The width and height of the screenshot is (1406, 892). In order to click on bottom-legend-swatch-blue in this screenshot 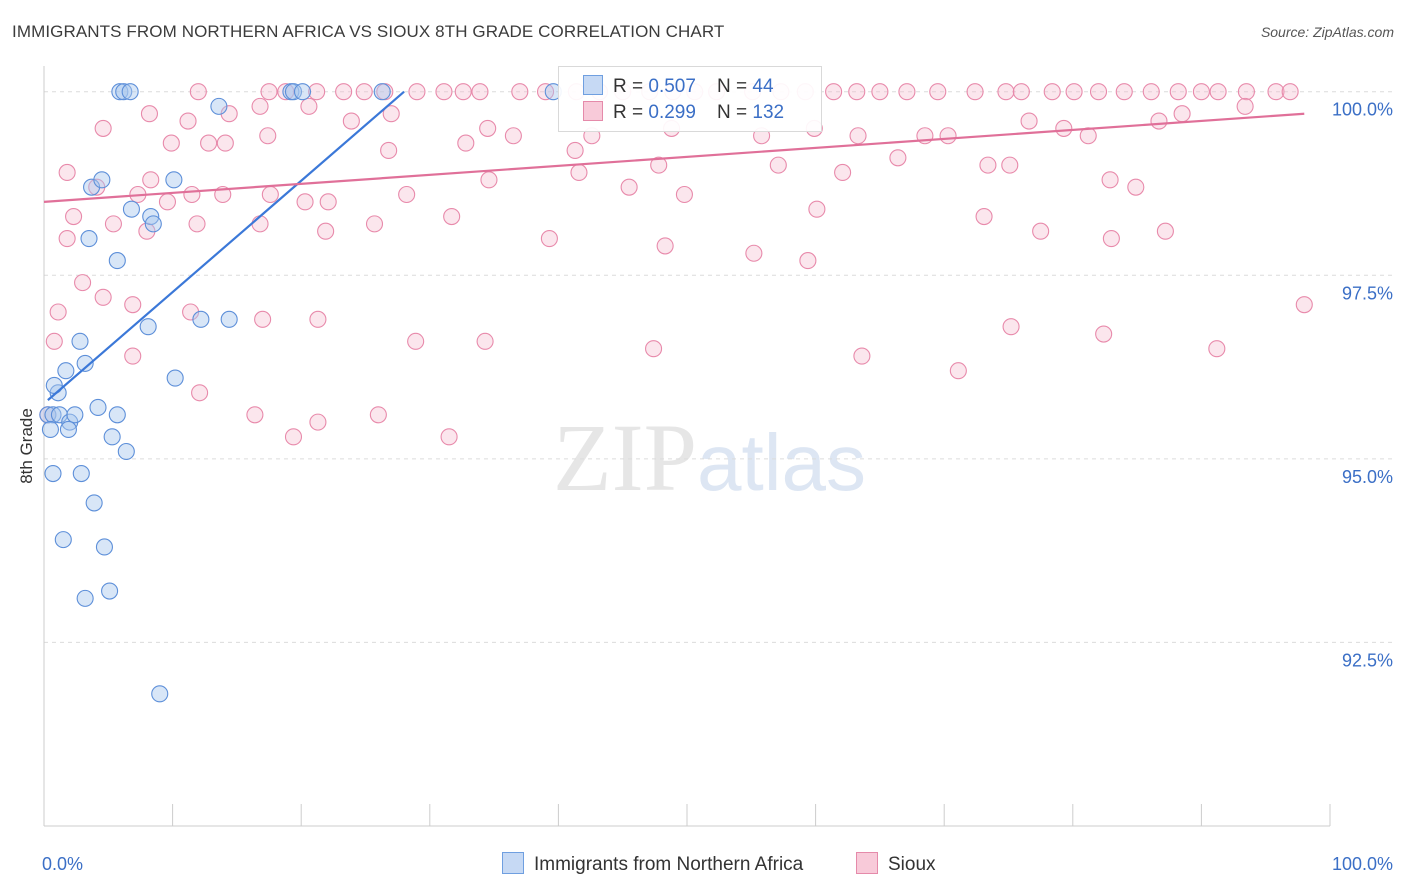, I will do `click(513, 863)`.